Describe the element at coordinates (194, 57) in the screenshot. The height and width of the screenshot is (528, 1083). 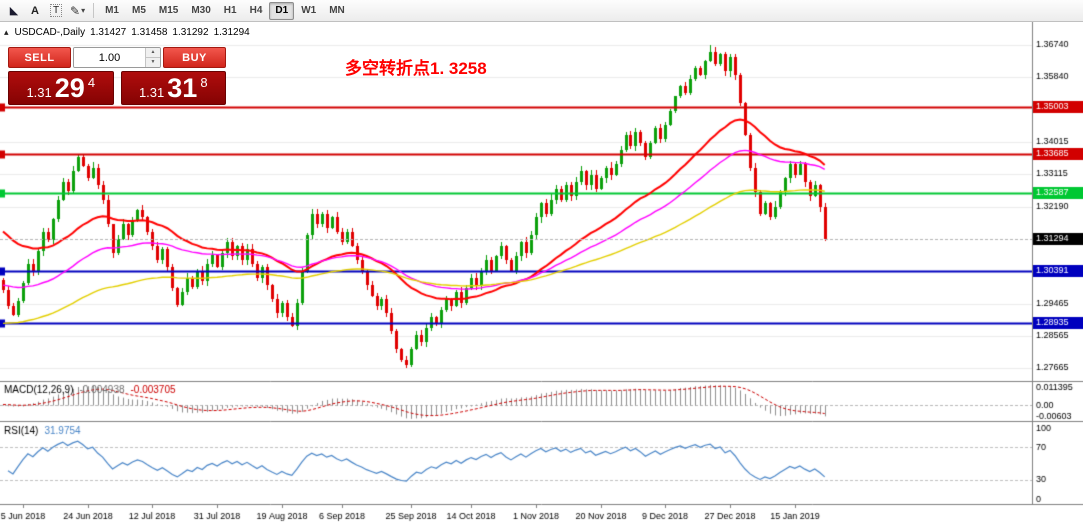
I see `buy-button: BUY` at that location.